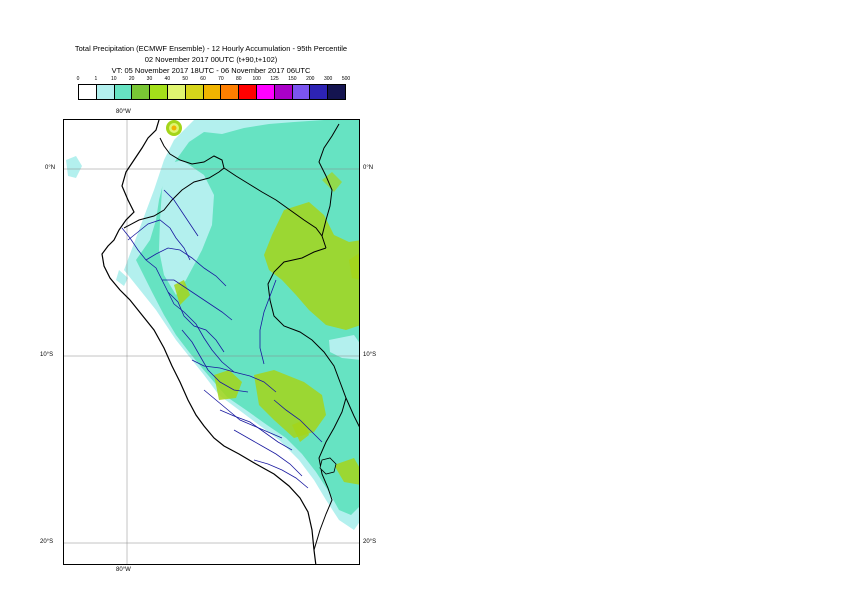  What do you see at coordinates (256, 79) in the screenshot?
I see `legend-tick-label: 100` at bounding box center [256, 79].